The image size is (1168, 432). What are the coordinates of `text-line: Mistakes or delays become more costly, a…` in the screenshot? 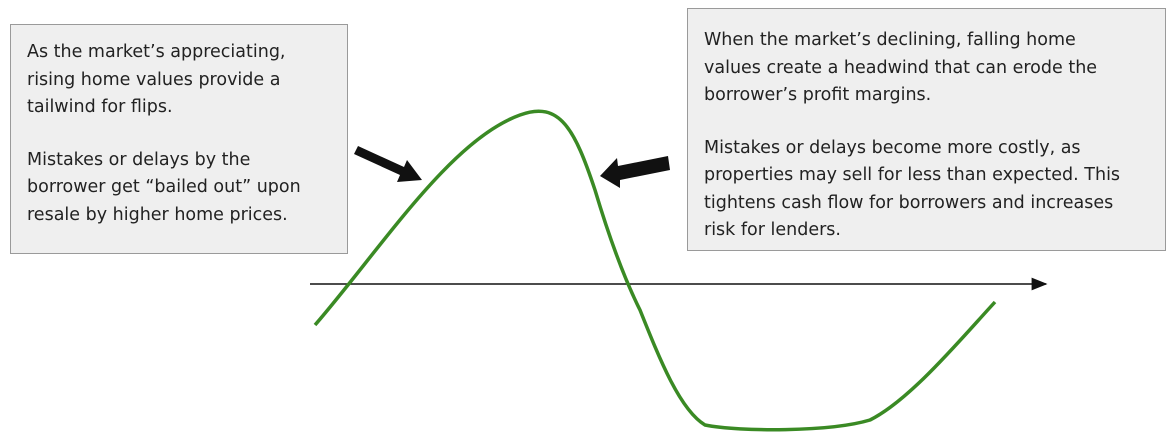 It's located at (892, 147).